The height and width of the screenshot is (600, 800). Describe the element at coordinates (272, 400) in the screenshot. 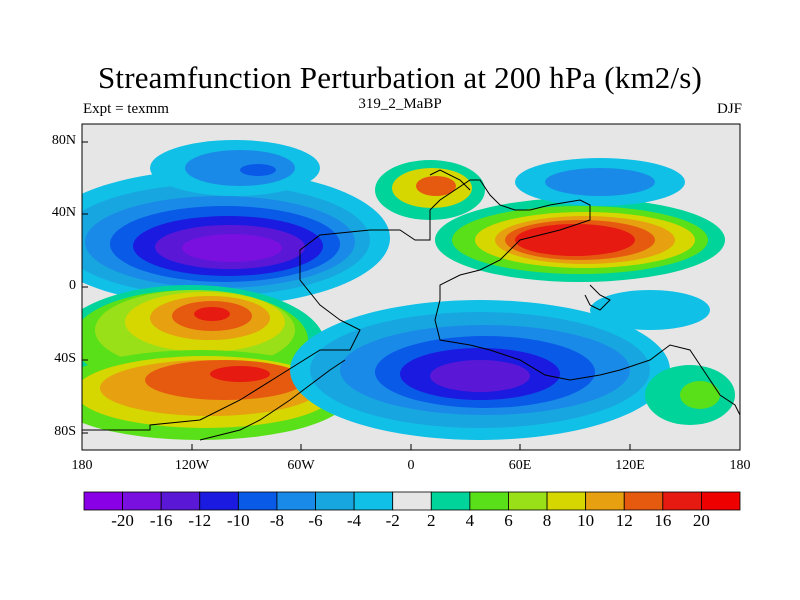

I see `coastline-andes` at that location.